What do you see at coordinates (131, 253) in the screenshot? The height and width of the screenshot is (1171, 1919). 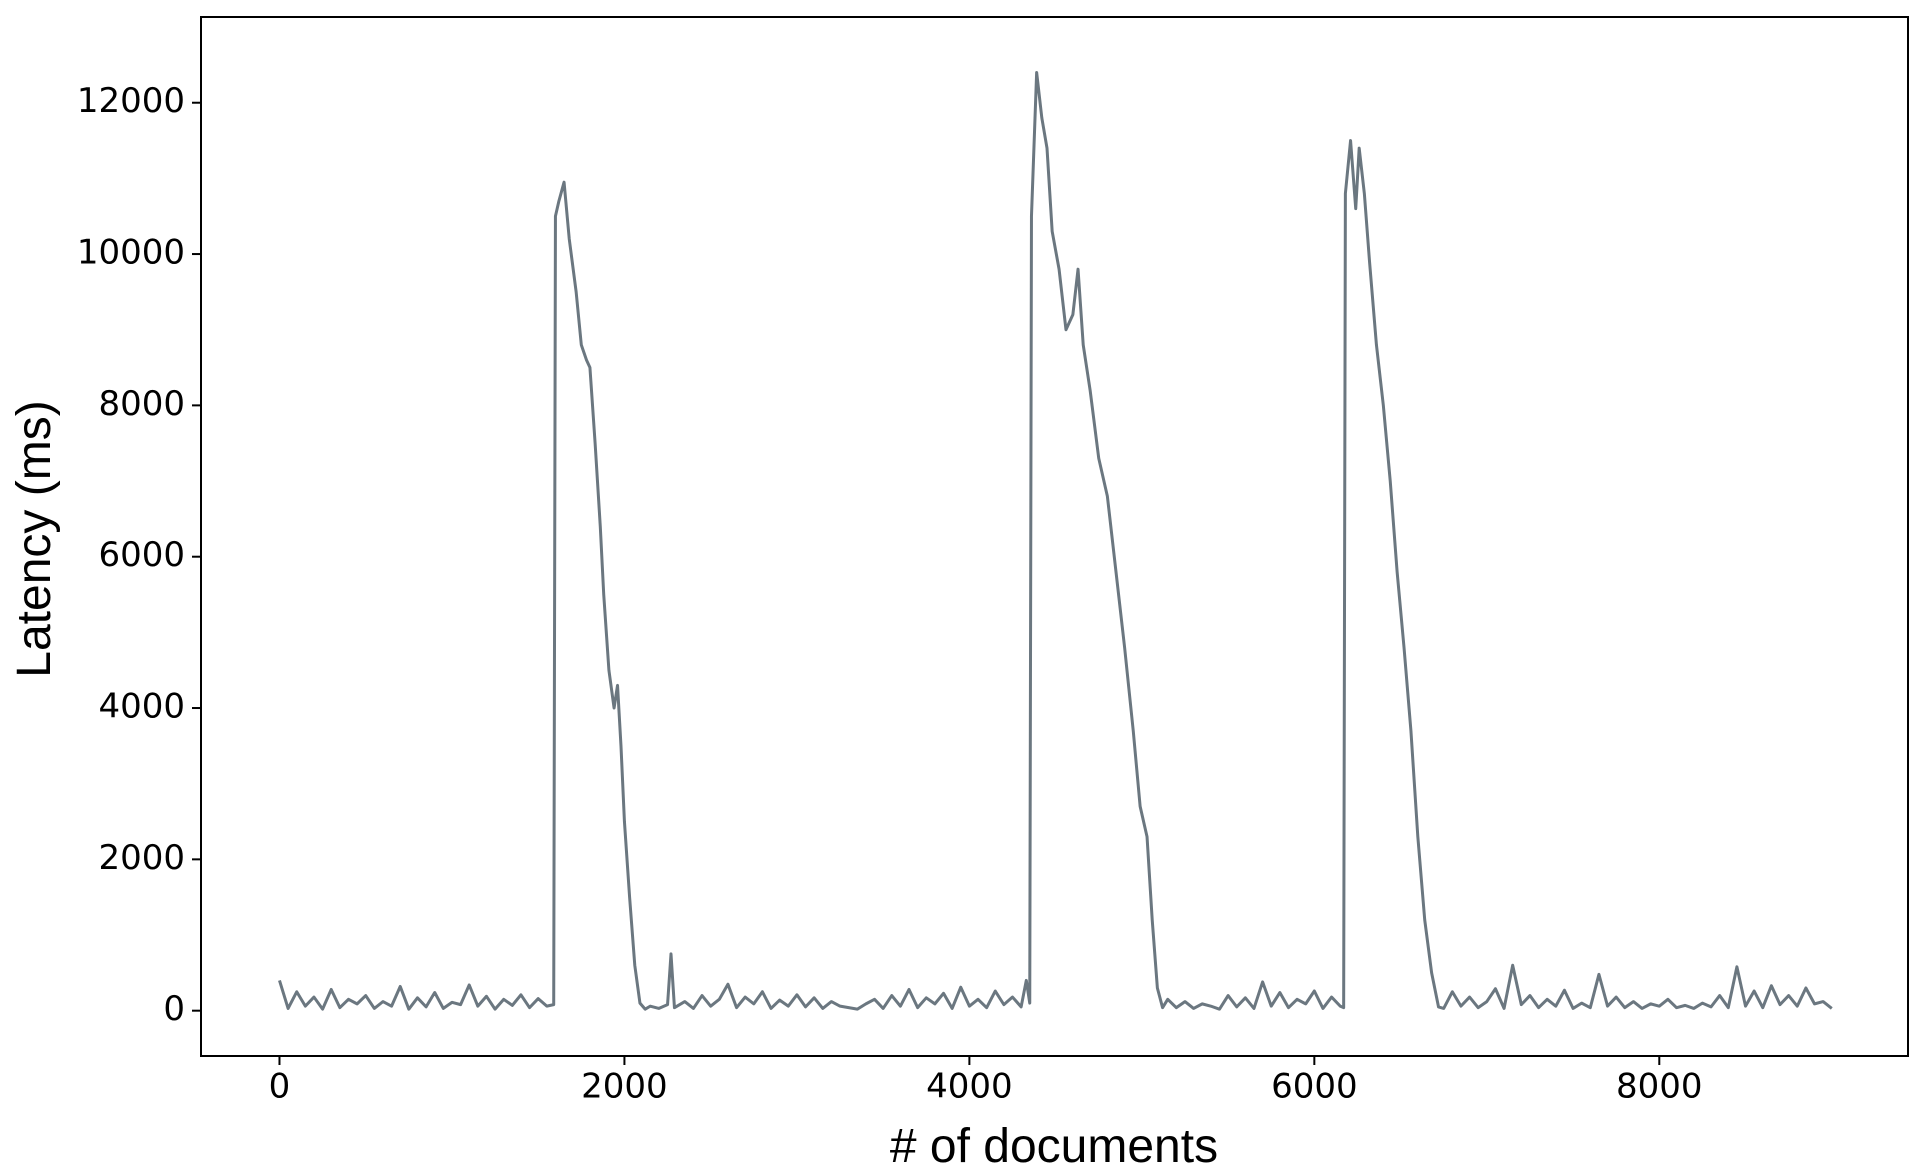 I see `y-tick-label: 10000` at bounding box center [131, 253].